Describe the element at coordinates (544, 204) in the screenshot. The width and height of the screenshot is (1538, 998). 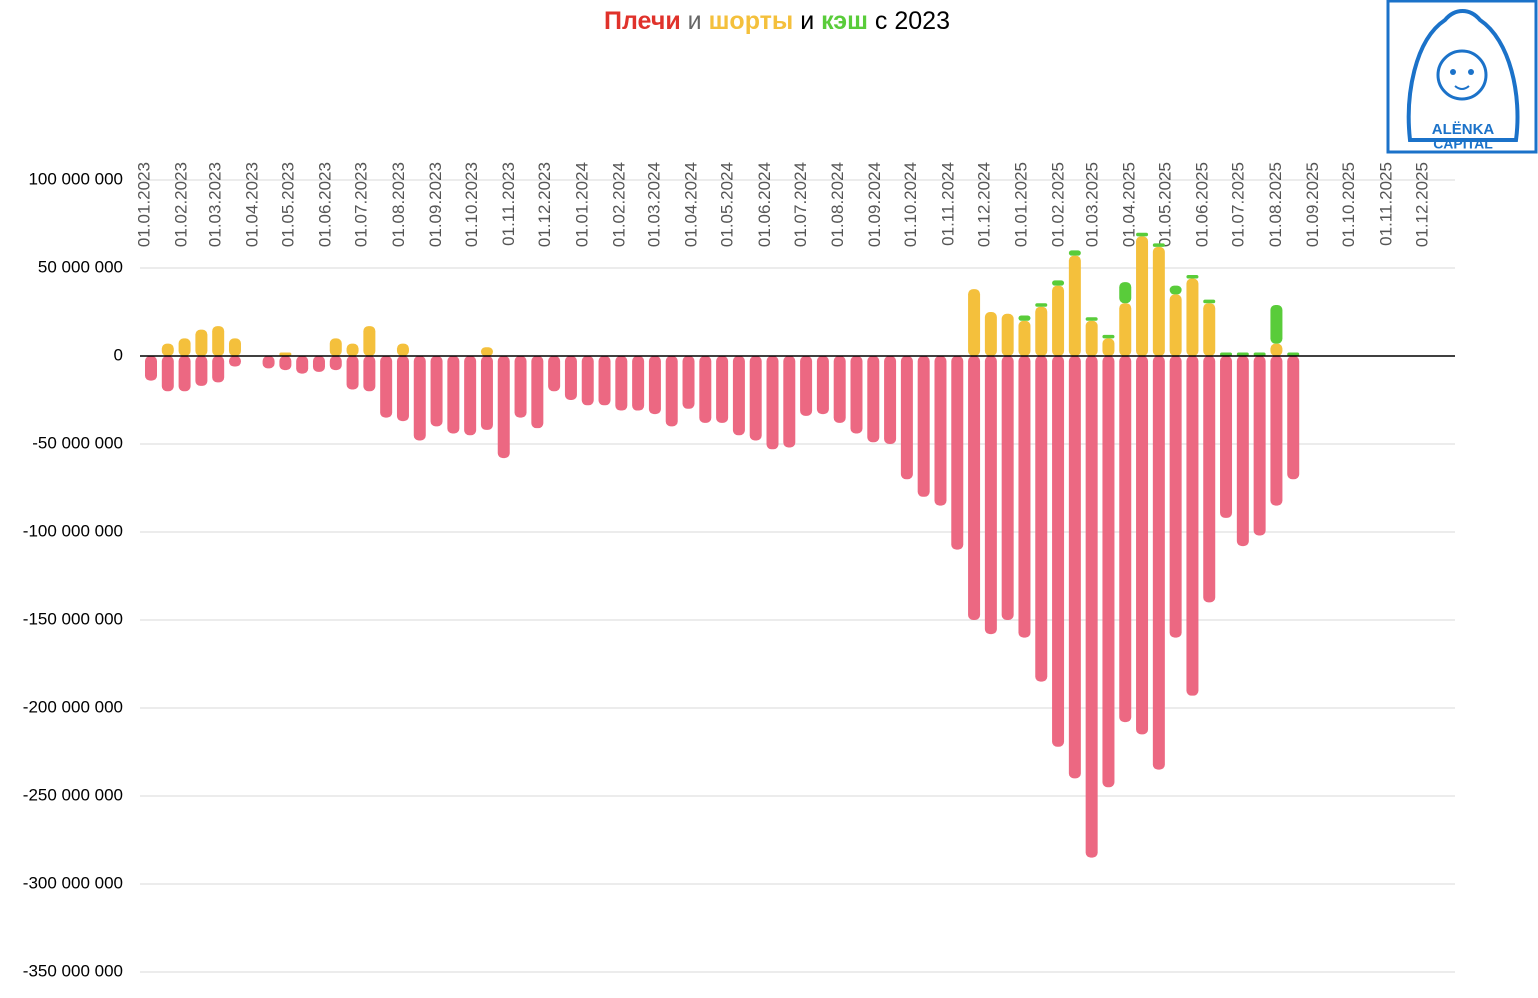
I see `x-tick-label: 01.12.2023` at that location.